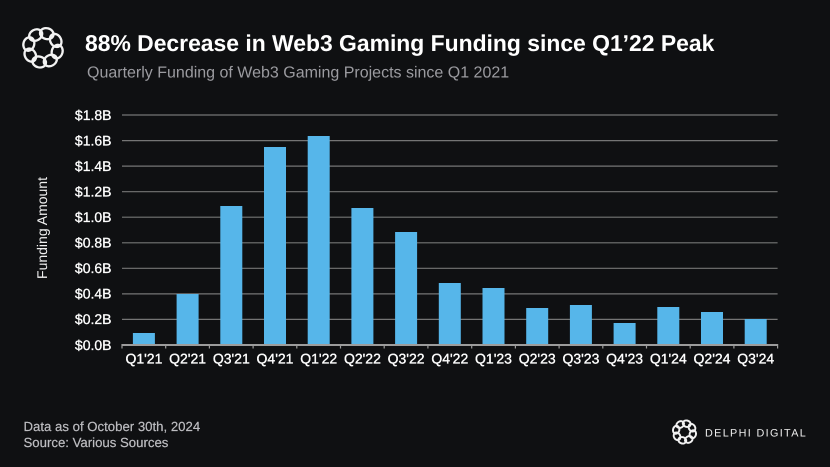 Image resolution: width=830 pixels, height=467 pixels. What do you see at coordinates (93, 166) in the screenshot?
I see `svg-text: $1.4B` at bounding box center [93, 166].